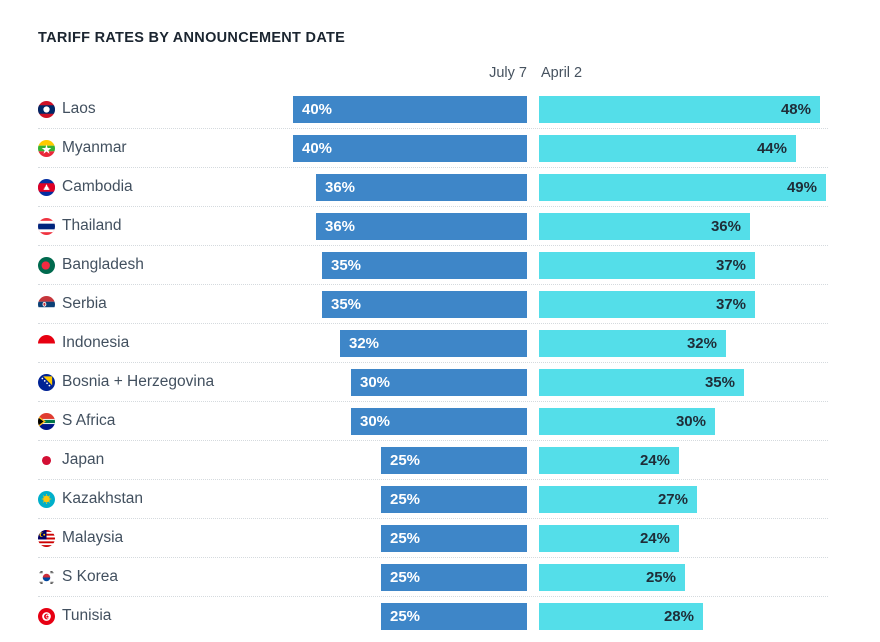 The height and width of the screenshot is (642, 880). Describe the element at coordinates (103, 264) in the screenshot. I see `country-label: Bangladesh` at that location.